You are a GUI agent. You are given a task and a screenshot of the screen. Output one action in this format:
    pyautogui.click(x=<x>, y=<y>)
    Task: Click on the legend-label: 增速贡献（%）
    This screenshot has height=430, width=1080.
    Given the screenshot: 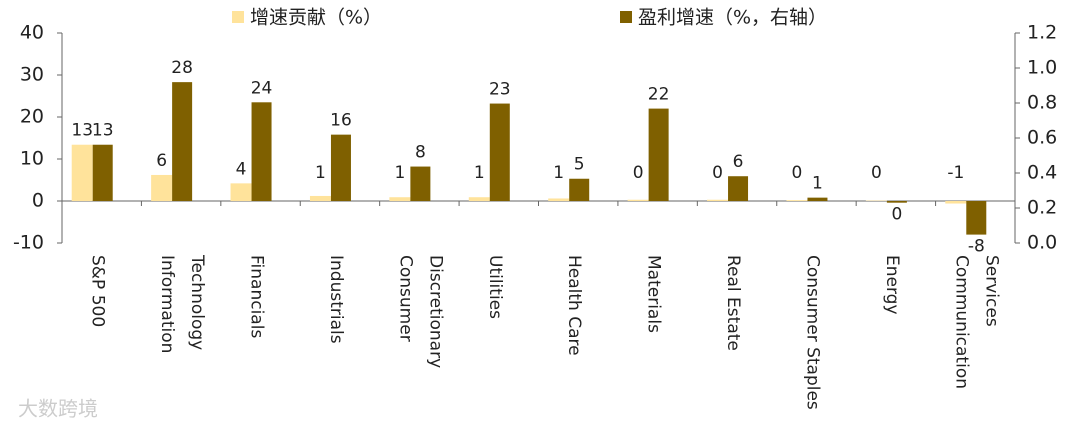 What is the action you would take?
    pyautogui.click(x=316, y=18)
    